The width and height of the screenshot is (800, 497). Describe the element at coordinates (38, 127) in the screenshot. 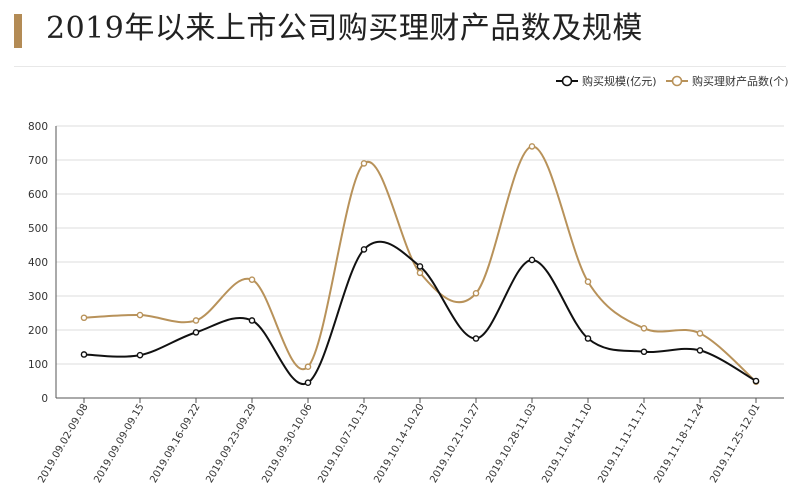

I see `y-tick-label: 800` at that location.